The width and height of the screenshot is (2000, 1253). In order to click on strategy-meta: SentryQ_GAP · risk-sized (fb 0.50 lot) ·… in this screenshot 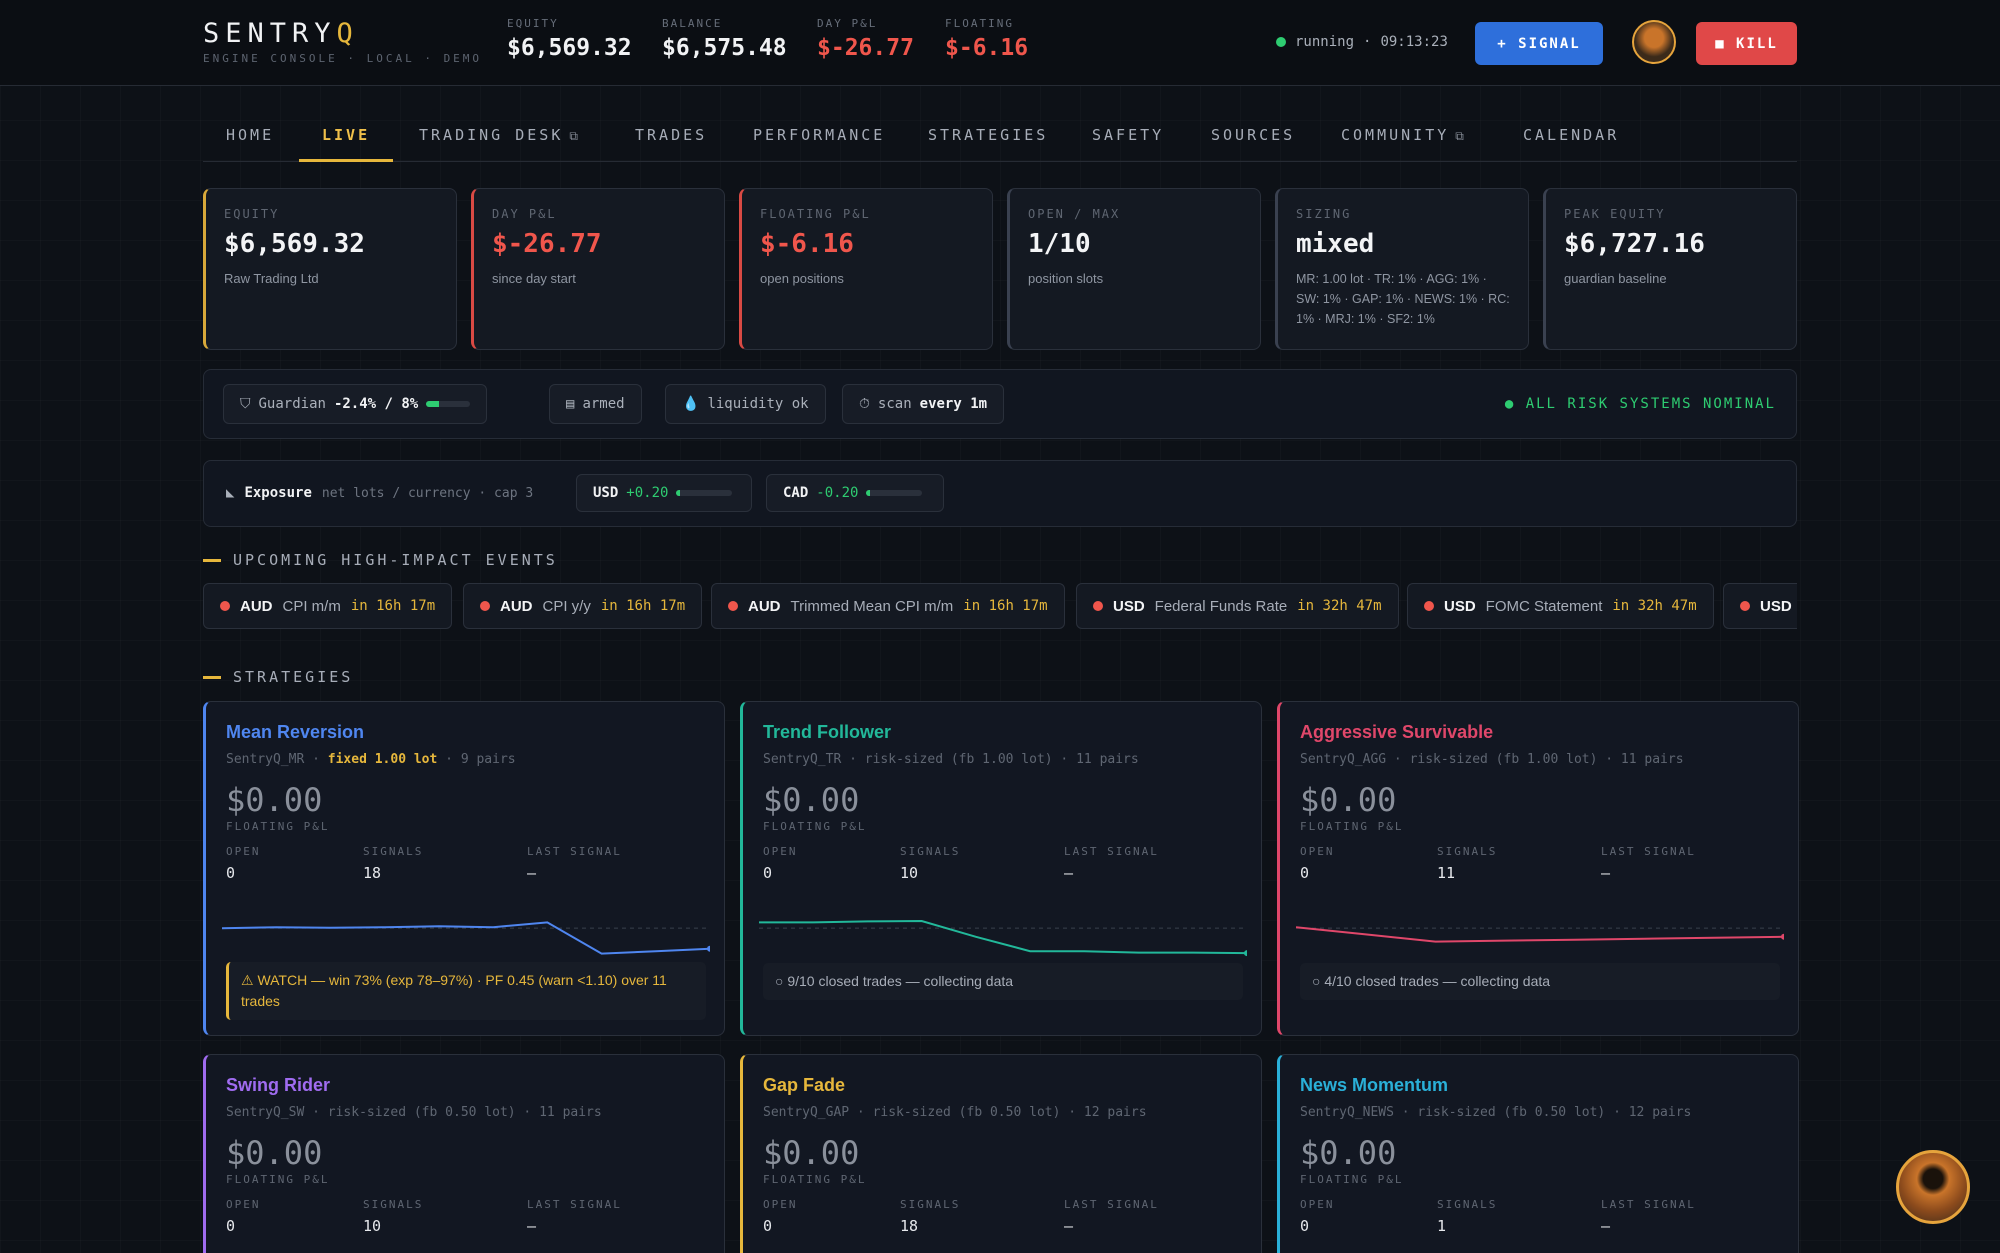, I will do `click(955, 1112)`.